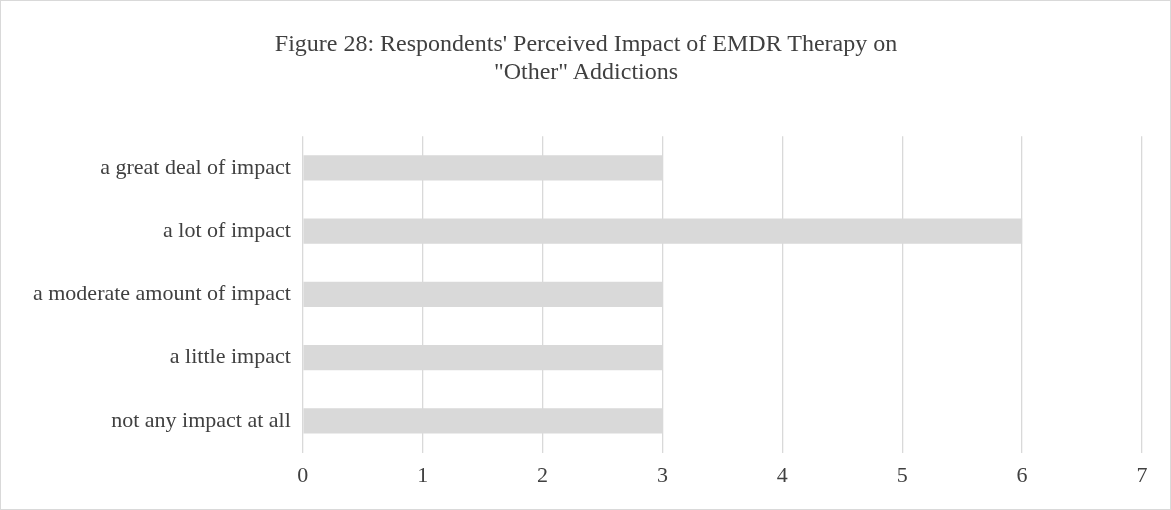 Image resolution: width=1171 pixels, height=510 pixels. What do you see at coordinates (303, 474) in the screenshot?
I see `x-tick-label: 0` at bounding box center [303, 474].